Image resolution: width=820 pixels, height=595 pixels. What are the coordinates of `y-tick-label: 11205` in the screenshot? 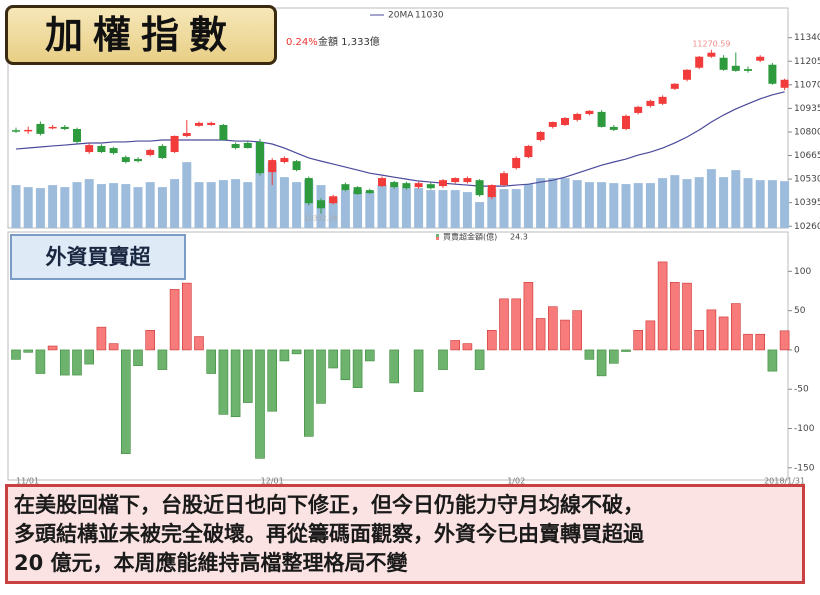 It's located at (807, 62).